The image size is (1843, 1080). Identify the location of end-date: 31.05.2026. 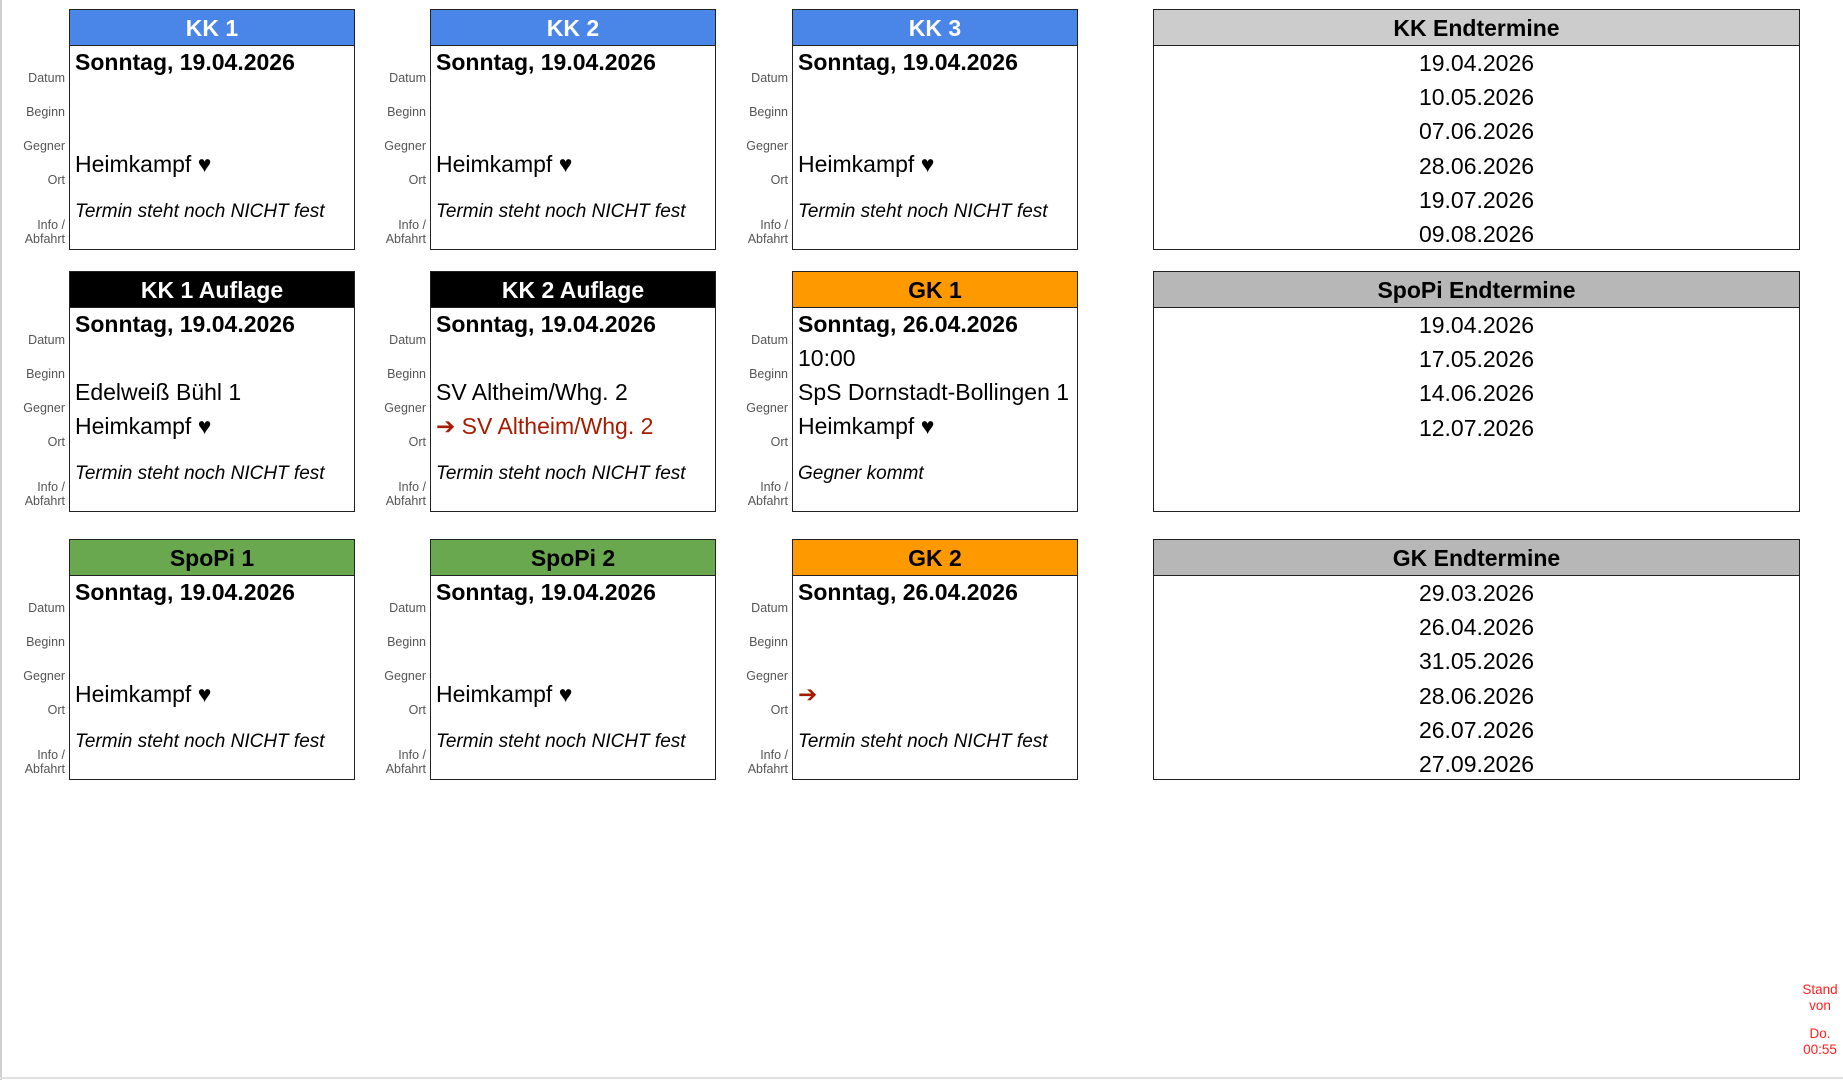
(1476, 661).